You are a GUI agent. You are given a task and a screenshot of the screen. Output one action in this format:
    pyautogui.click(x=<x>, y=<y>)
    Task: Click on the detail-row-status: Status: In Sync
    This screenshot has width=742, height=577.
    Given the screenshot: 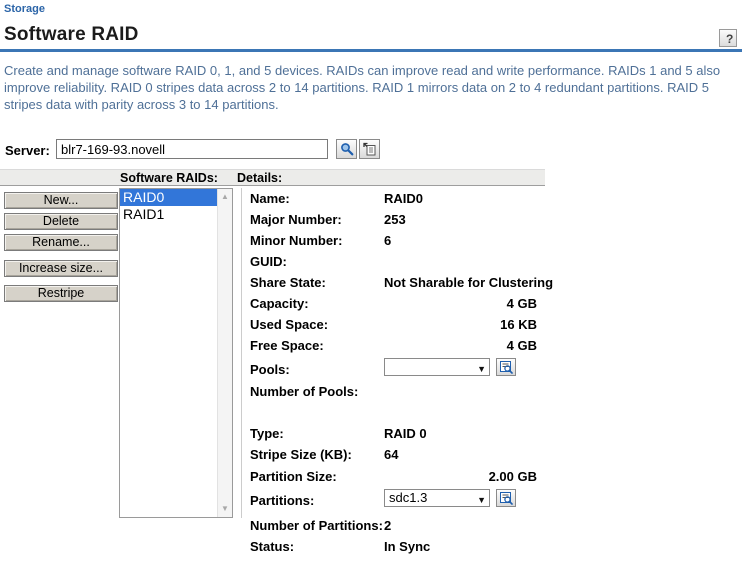 What is the action you would take?
    pyautogui.click(x=395, y=547)
    